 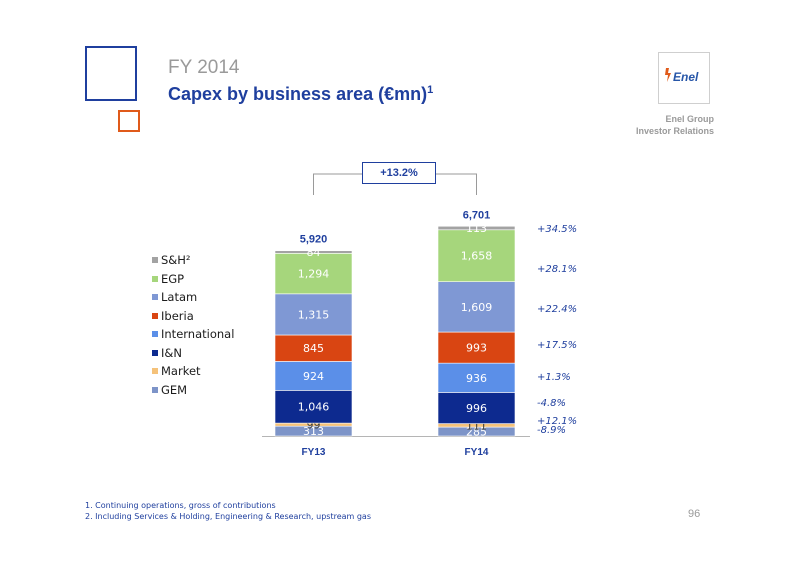 I want to click on company-department: Investor Relations, so click(x=674, y=131).